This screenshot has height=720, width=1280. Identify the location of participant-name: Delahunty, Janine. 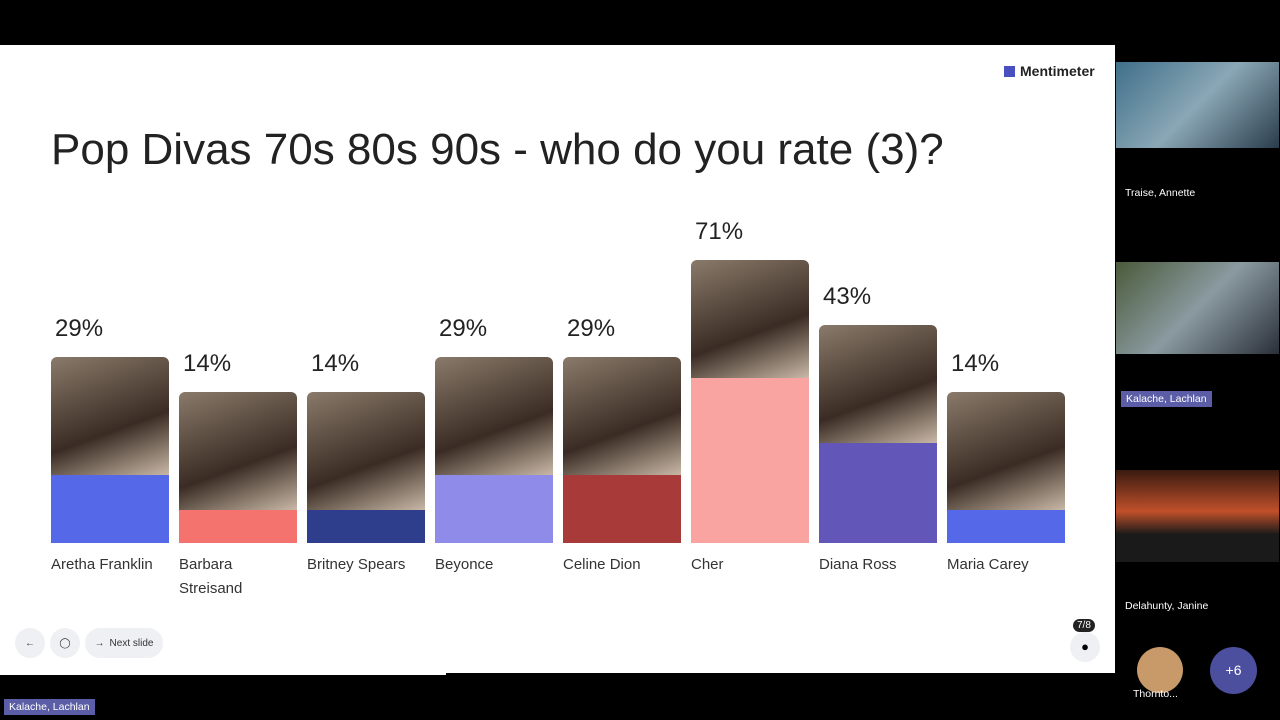
(1167, 606).